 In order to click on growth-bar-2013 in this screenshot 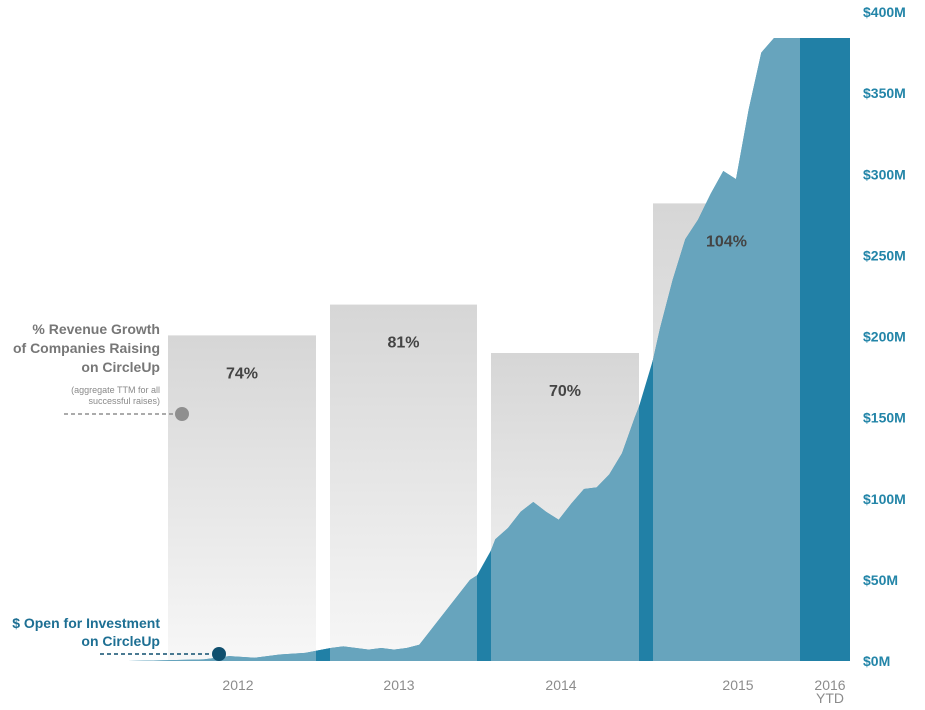, I will do `click(403, 482)`.